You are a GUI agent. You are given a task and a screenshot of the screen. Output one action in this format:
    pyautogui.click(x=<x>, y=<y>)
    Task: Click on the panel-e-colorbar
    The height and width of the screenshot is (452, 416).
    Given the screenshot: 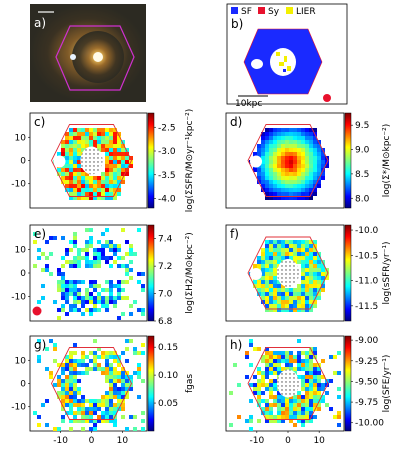 What is the action you would take?
    pyautogui.click(x=151, y=273)
    